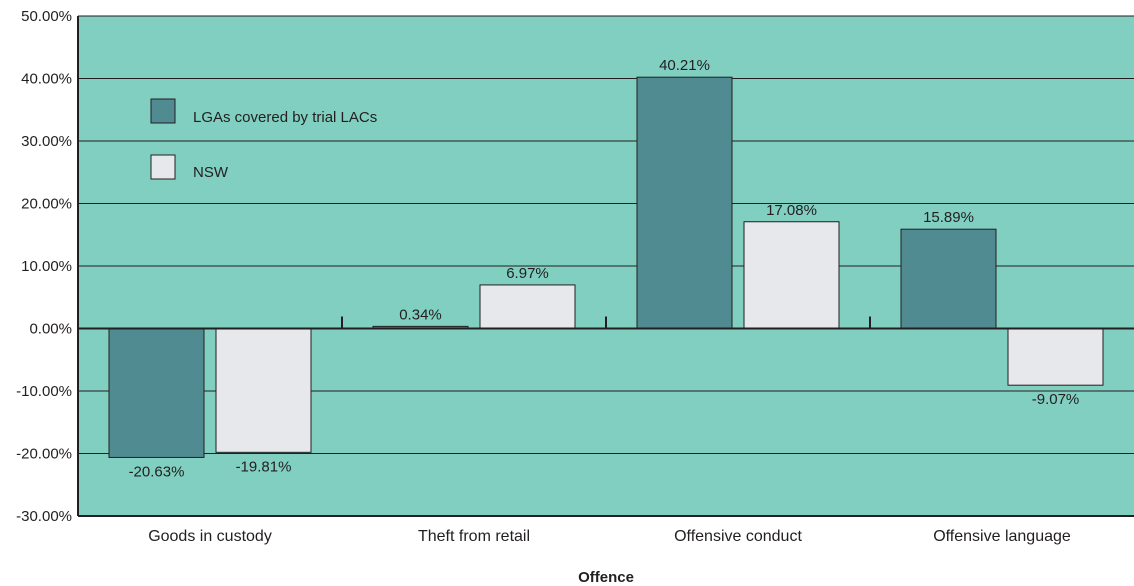 The height and width of the screenshot is (586, 1134). What do you see at coordinates (44, 516) in the screenshot?
I see `y-tick-label: -30.00%` at bounding box center [44, 516].